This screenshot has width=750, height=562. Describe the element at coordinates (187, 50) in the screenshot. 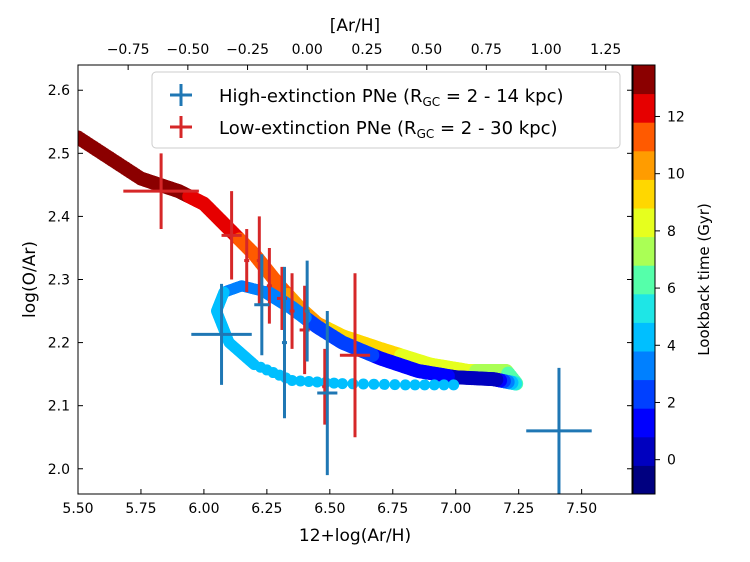

I see `top-x-tick-label: −0.50` at that location.